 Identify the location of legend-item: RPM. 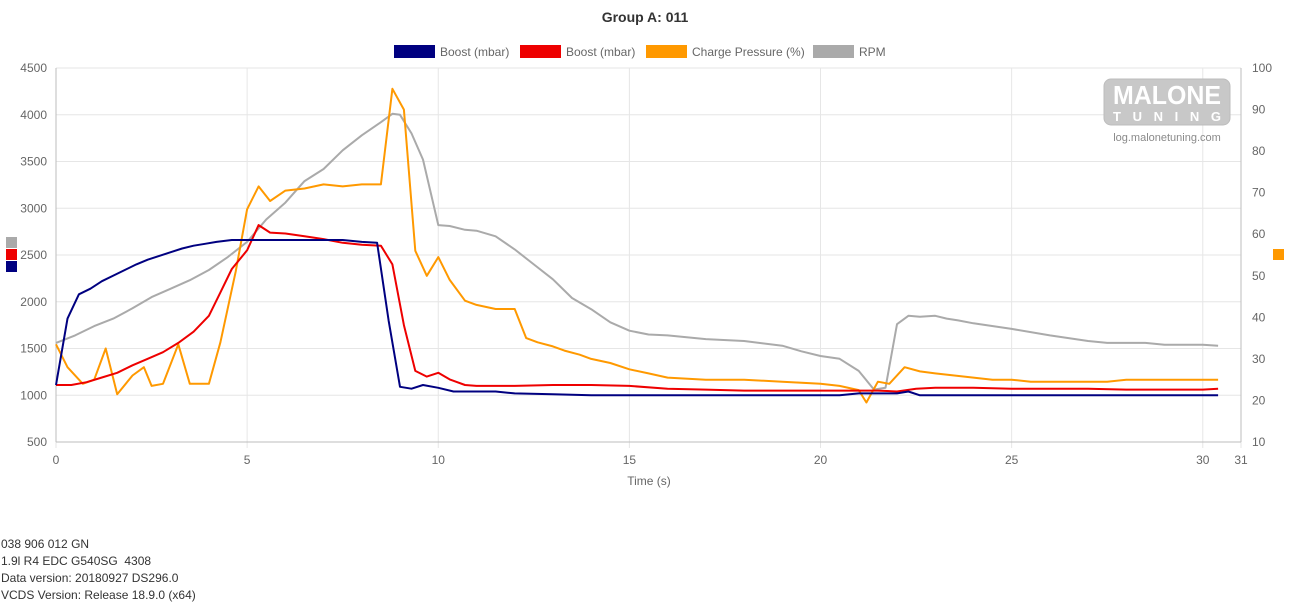
(849, 52).